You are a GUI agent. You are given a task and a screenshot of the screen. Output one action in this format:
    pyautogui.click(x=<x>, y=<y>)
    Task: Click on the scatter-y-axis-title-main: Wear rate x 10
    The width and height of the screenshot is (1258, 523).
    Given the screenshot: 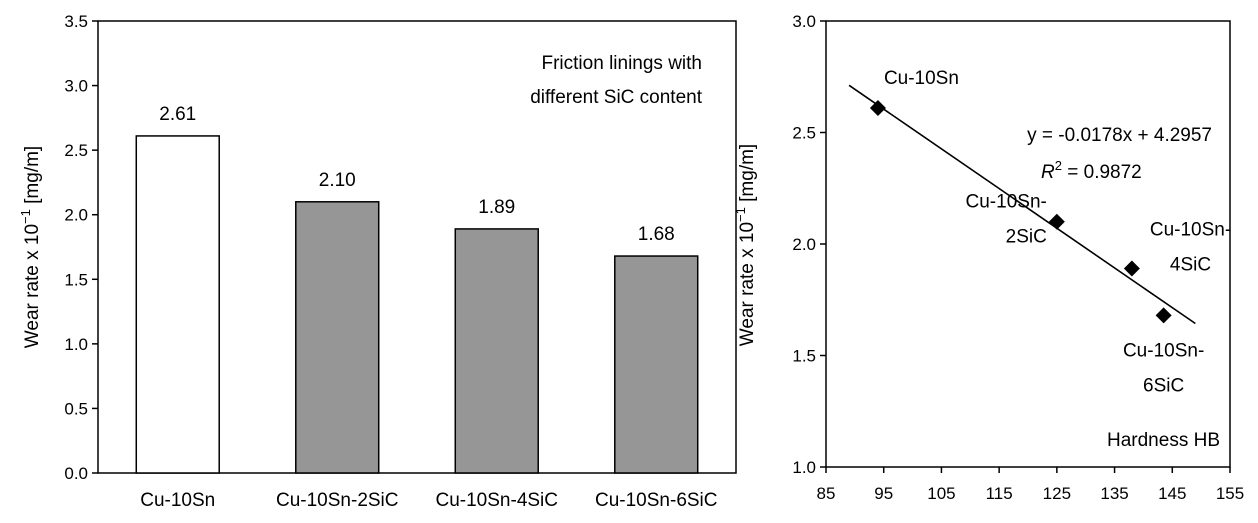 What is the action you would take?
    pyautogui.click(x=747, y=284)
    